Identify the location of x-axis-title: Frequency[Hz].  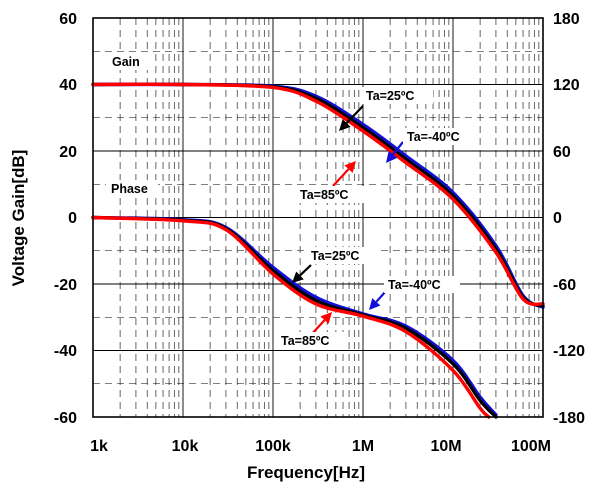
(306, 472).